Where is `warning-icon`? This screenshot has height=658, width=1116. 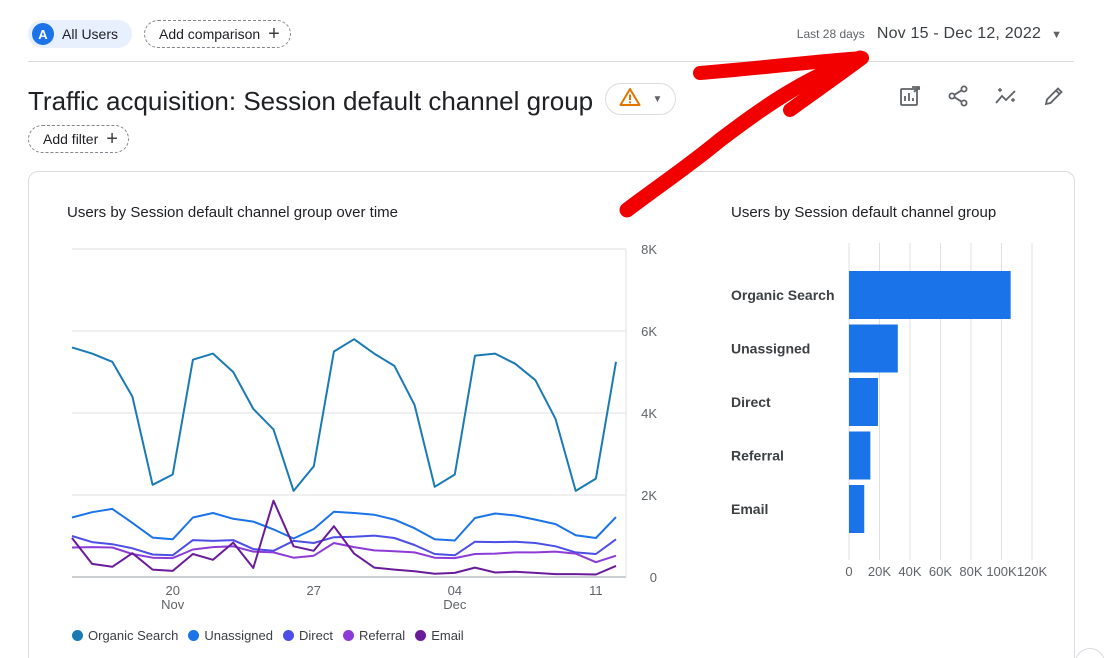
warning-icon is located at coordinates (630, 99).